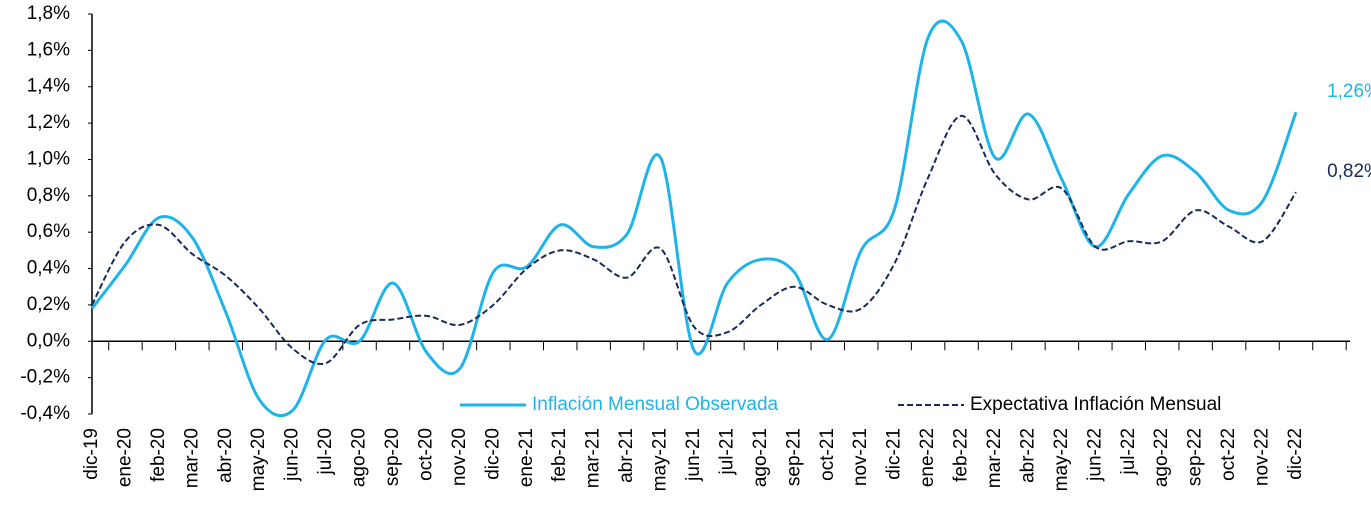  Describe the element at coordinates (425, 454) in the screenshot. I see `x-tick-label: oct-20` at that location.